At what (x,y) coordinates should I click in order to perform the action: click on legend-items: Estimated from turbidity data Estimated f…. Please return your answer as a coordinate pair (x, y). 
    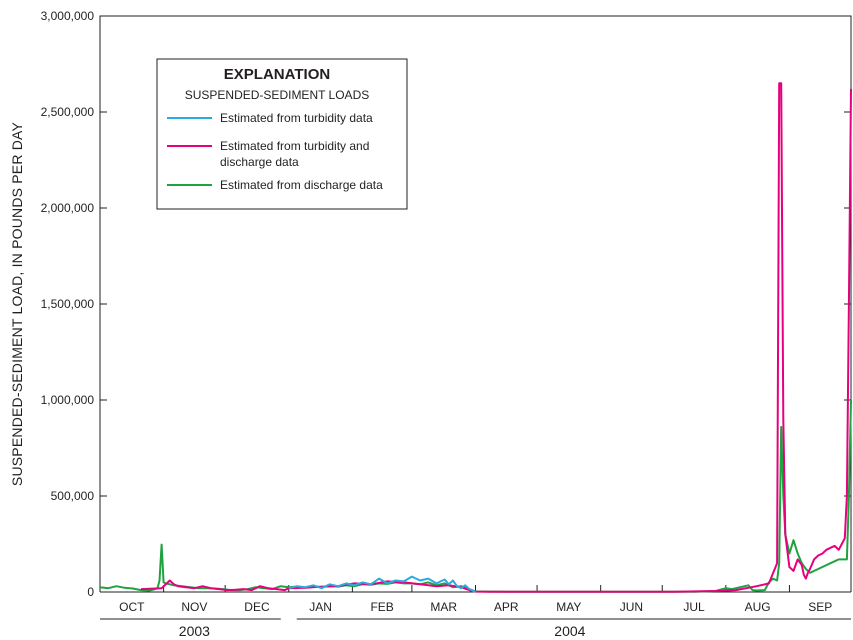
    Looking at the image, I should click on (275, 151).